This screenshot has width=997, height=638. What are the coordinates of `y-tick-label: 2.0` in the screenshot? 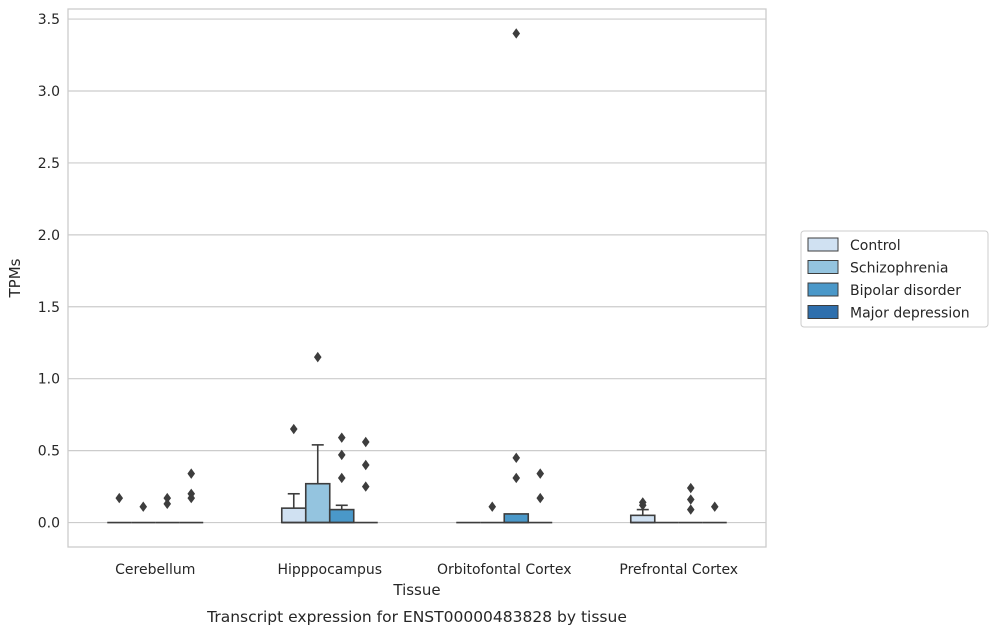 It's located at (49, 236).